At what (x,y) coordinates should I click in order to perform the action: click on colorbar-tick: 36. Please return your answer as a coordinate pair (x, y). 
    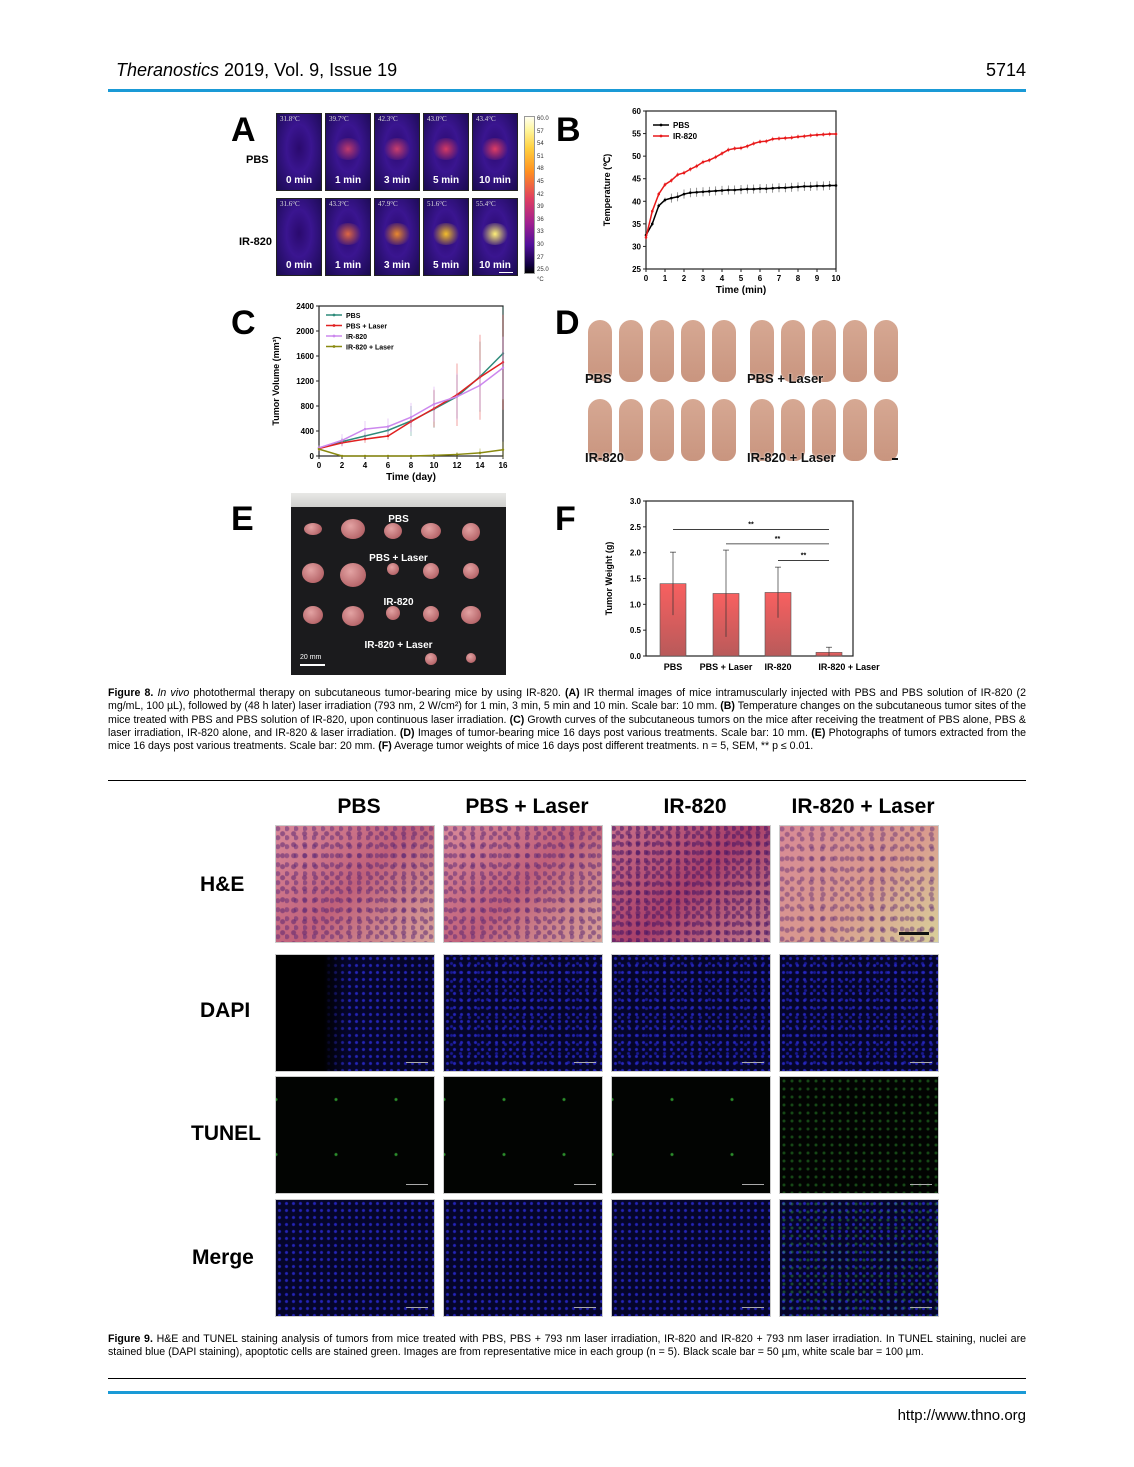
    Looking at the image, I should click on (540, 219).